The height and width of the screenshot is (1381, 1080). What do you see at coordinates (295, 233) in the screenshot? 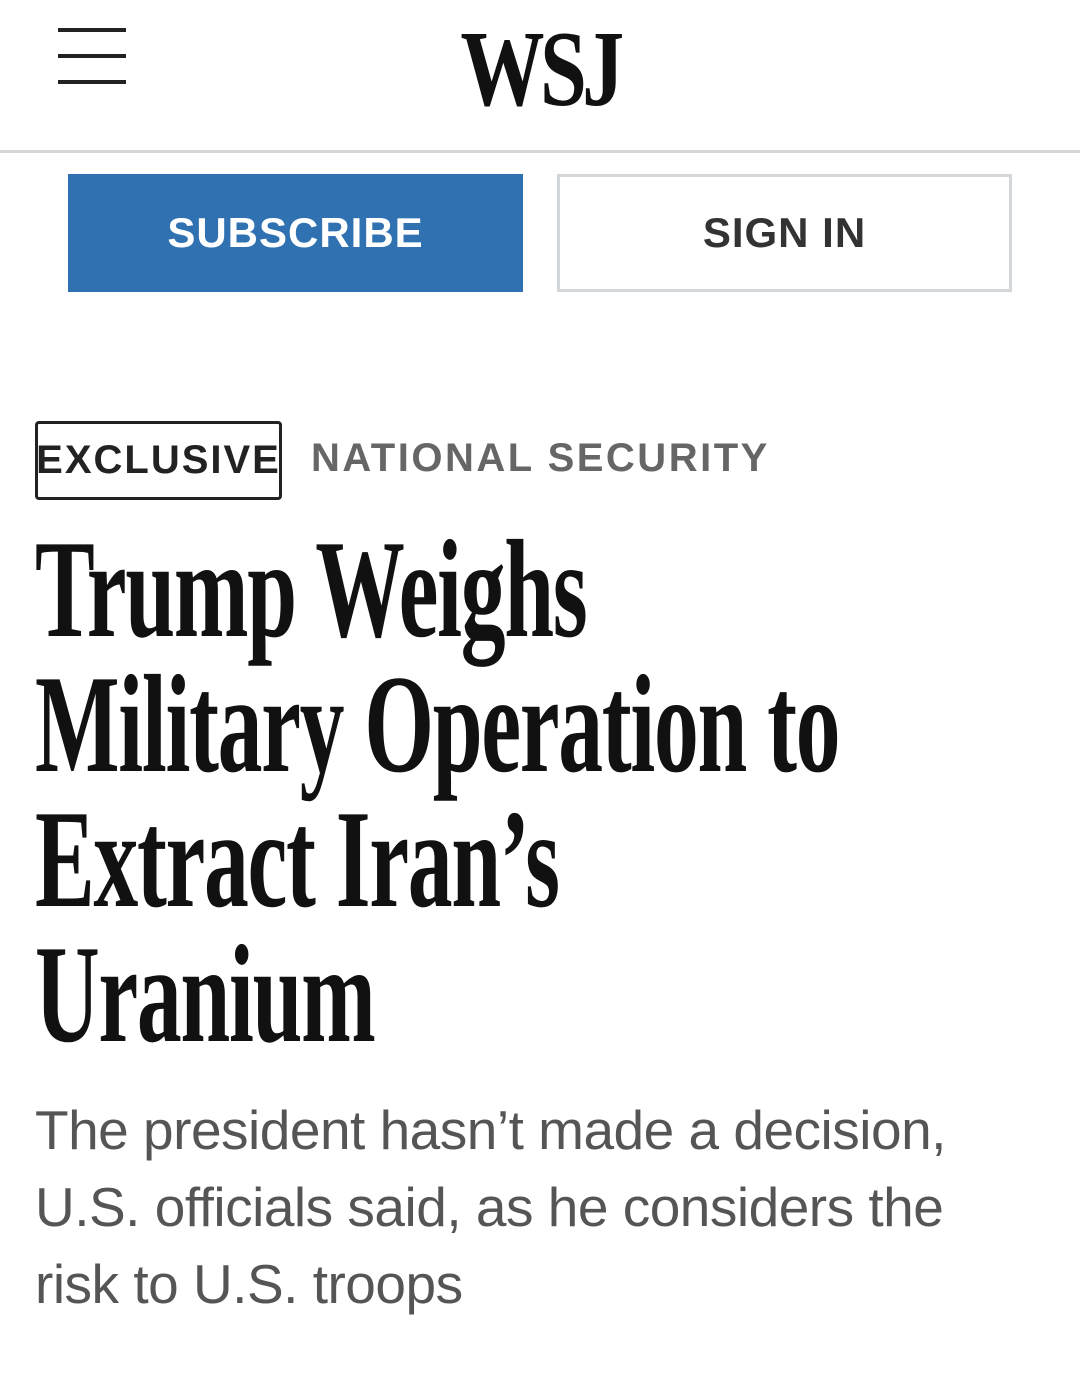
I see `subscribe-button: SUBSCRIBE` at bounding box center [295, 233].